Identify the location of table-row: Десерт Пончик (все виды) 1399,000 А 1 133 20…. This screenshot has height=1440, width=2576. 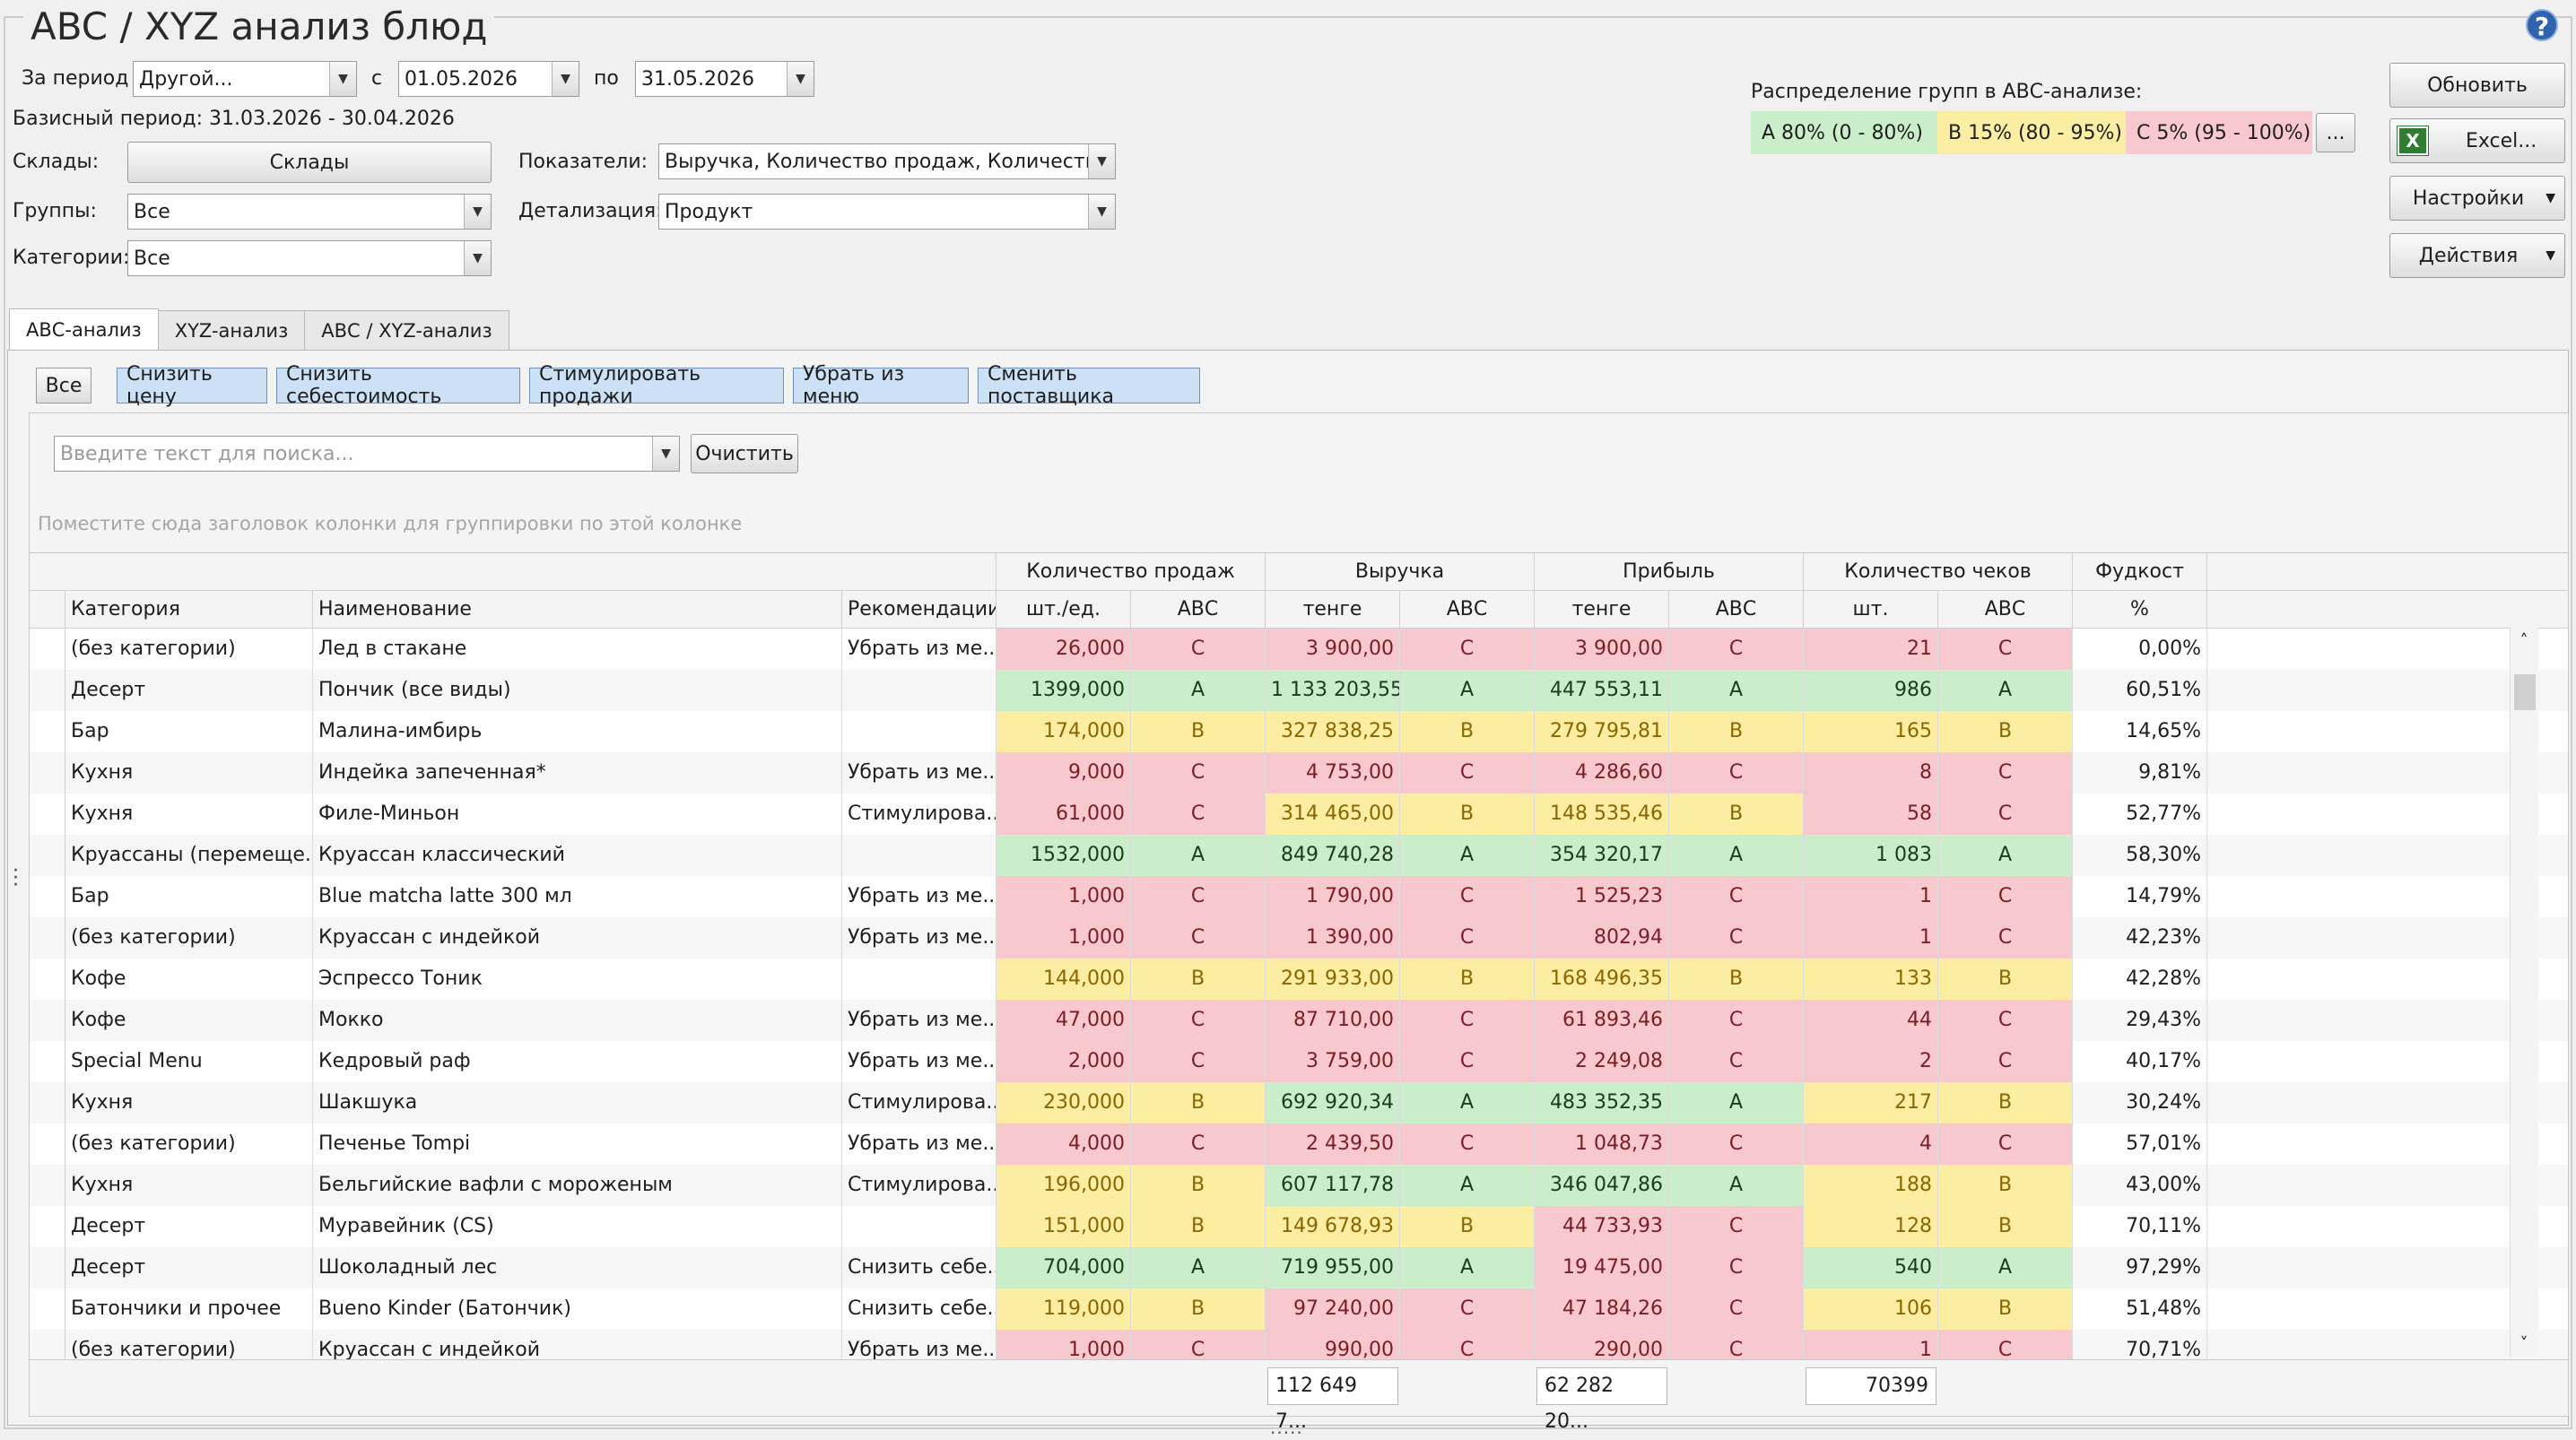
(1299, 690).